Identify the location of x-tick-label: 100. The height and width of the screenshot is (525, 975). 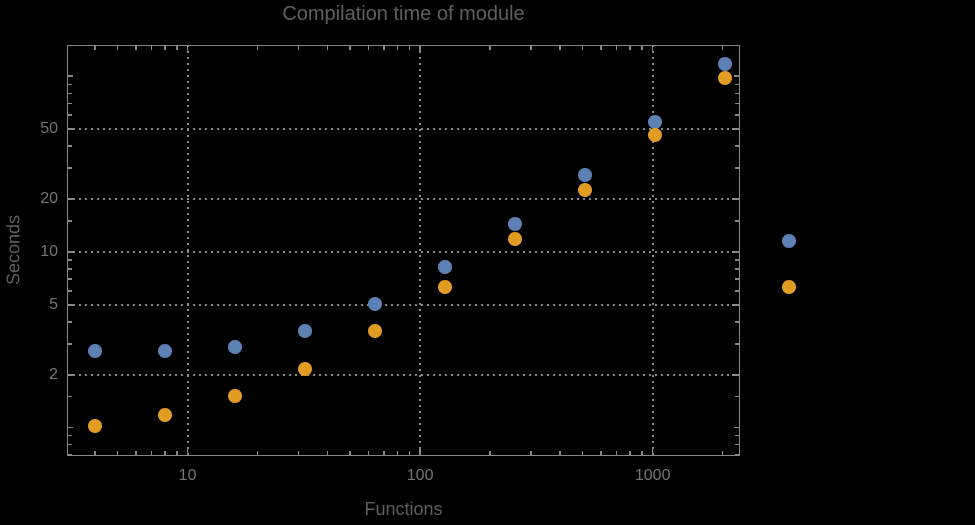
(420, 475).